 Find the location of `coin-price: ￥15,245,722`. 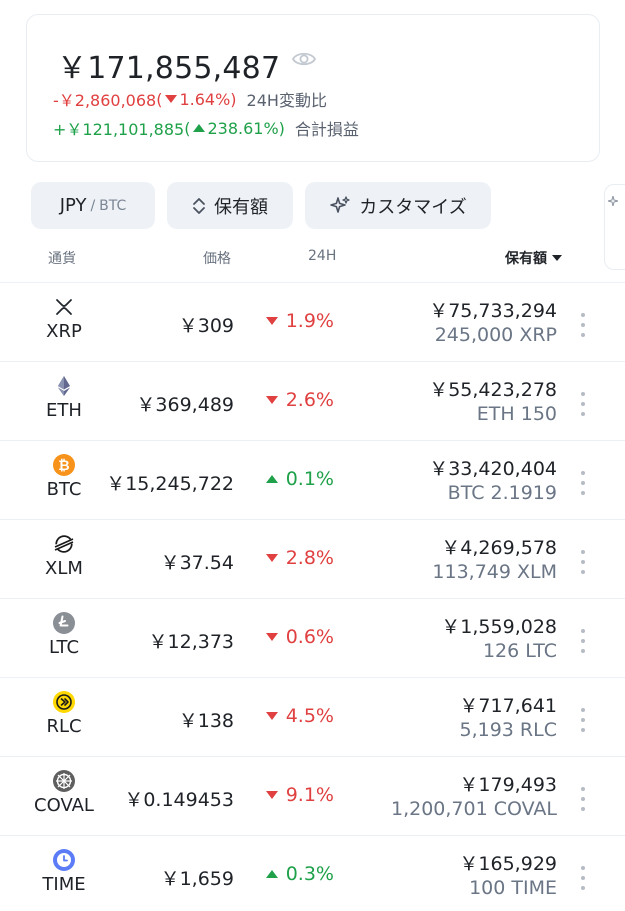

coin-price: ￥15,245,722 is located at coordinates (170, 484).